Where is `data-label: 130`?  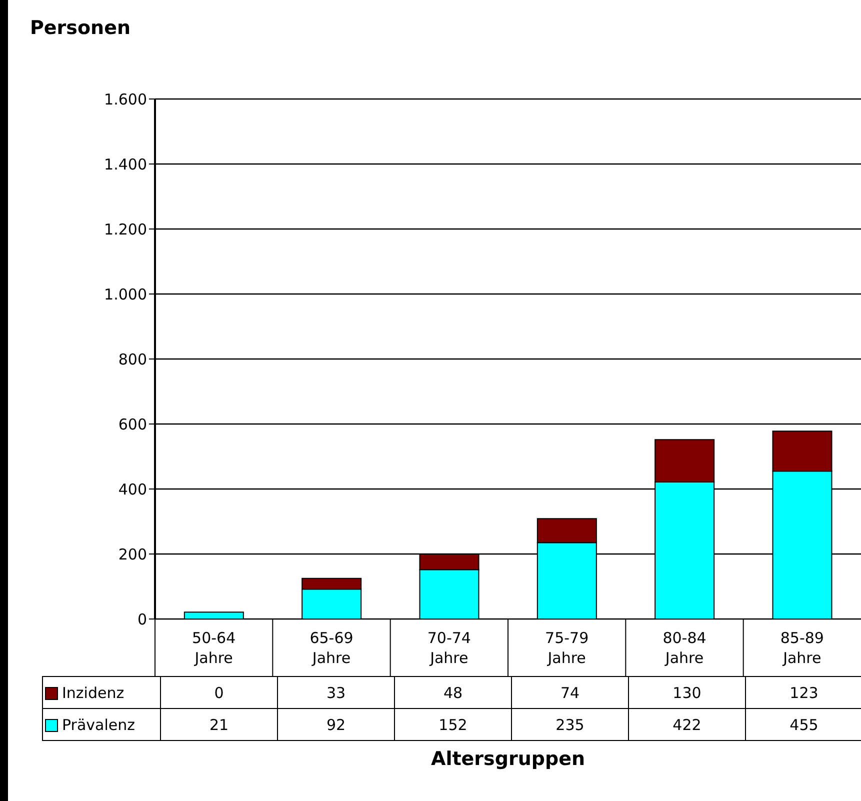
data-label: 130 is located at coordinates (687, 692).